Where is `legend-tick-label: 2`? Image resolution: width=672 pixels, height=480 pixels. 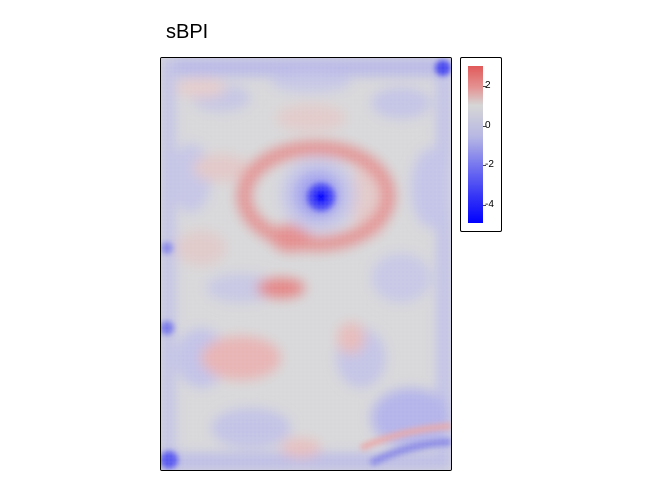 legend-tick-label: 2 is located at coordinates (488, 85).